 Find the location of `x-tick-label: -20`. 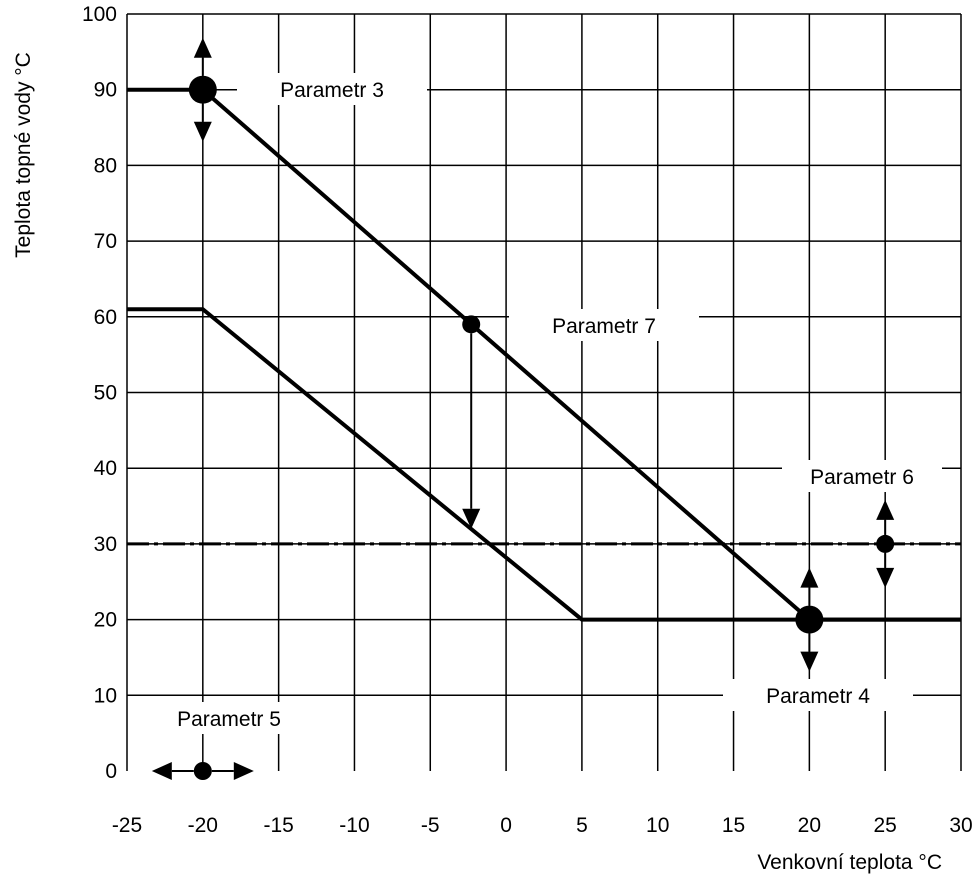

x-tick-label: -20 is located at coordinates (203, 825).